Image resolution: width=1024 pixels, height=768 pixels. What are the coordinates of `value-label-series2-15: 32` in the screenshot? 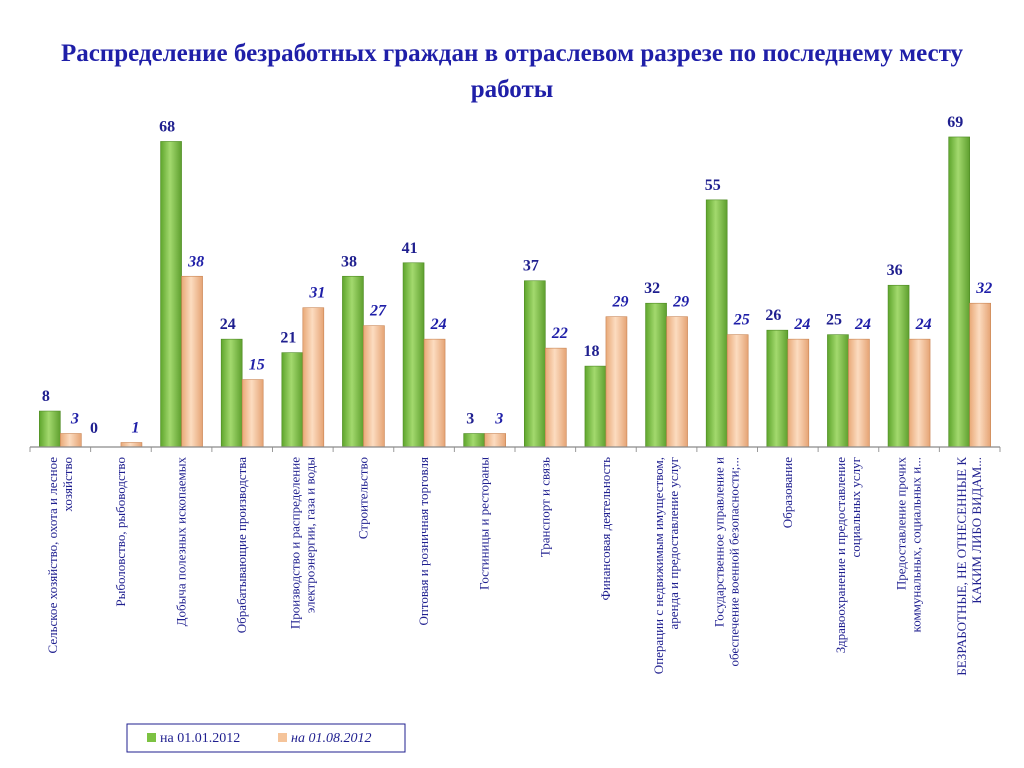 It's located at (983, 288).